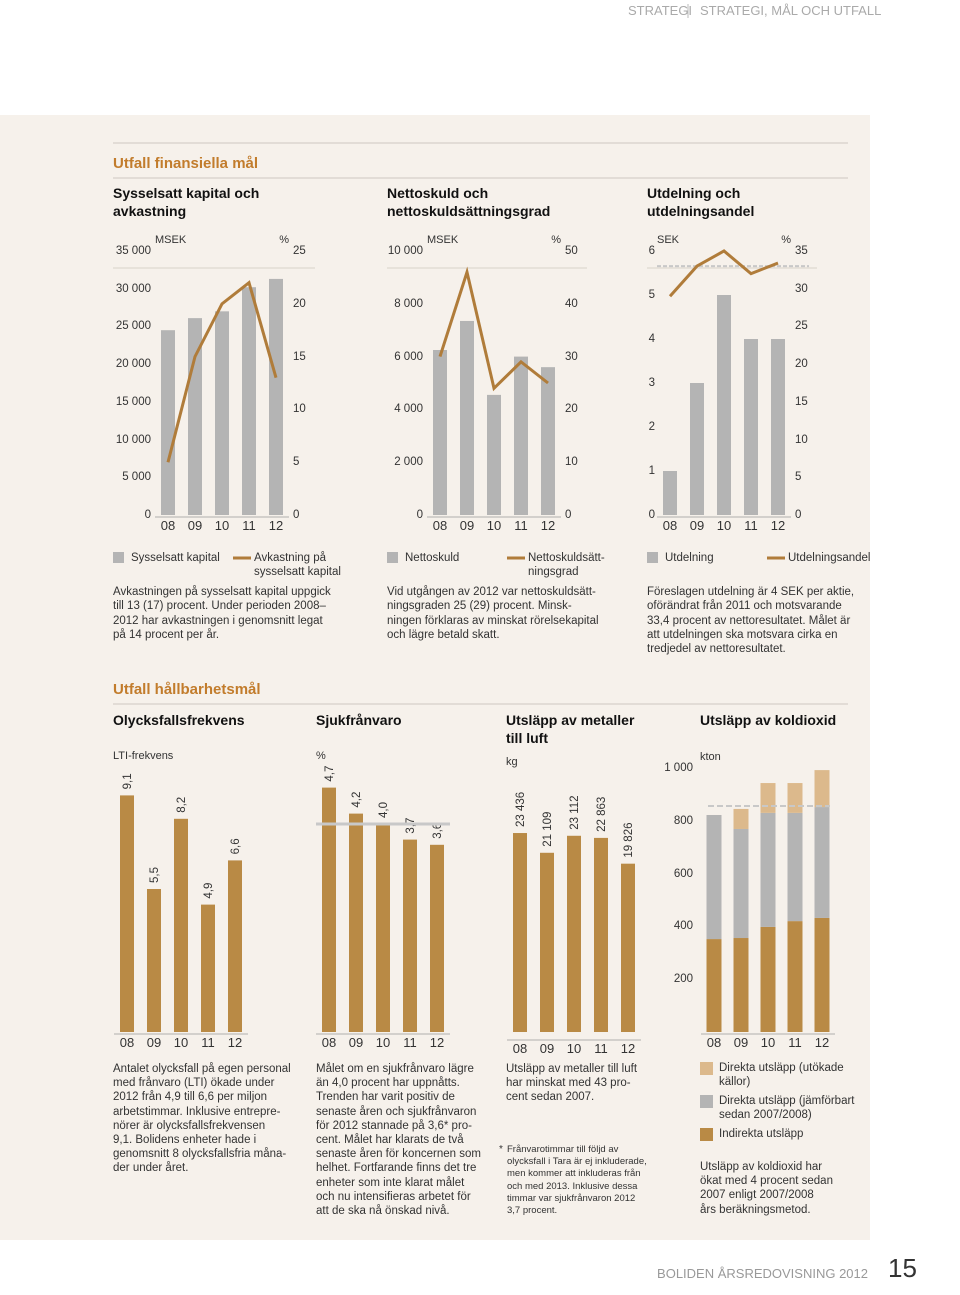 The image size is (960, 1295). I want to click on y2-tick-label: 50, so click(571, 250).